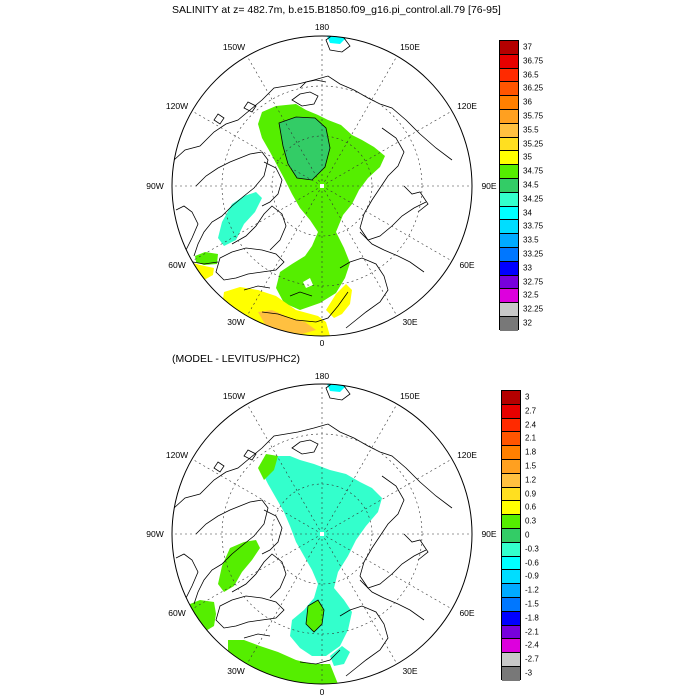  Describe the element at coordinates (527, 102) in the screenshot. I see `top-colorbar-label: 36` at that location.